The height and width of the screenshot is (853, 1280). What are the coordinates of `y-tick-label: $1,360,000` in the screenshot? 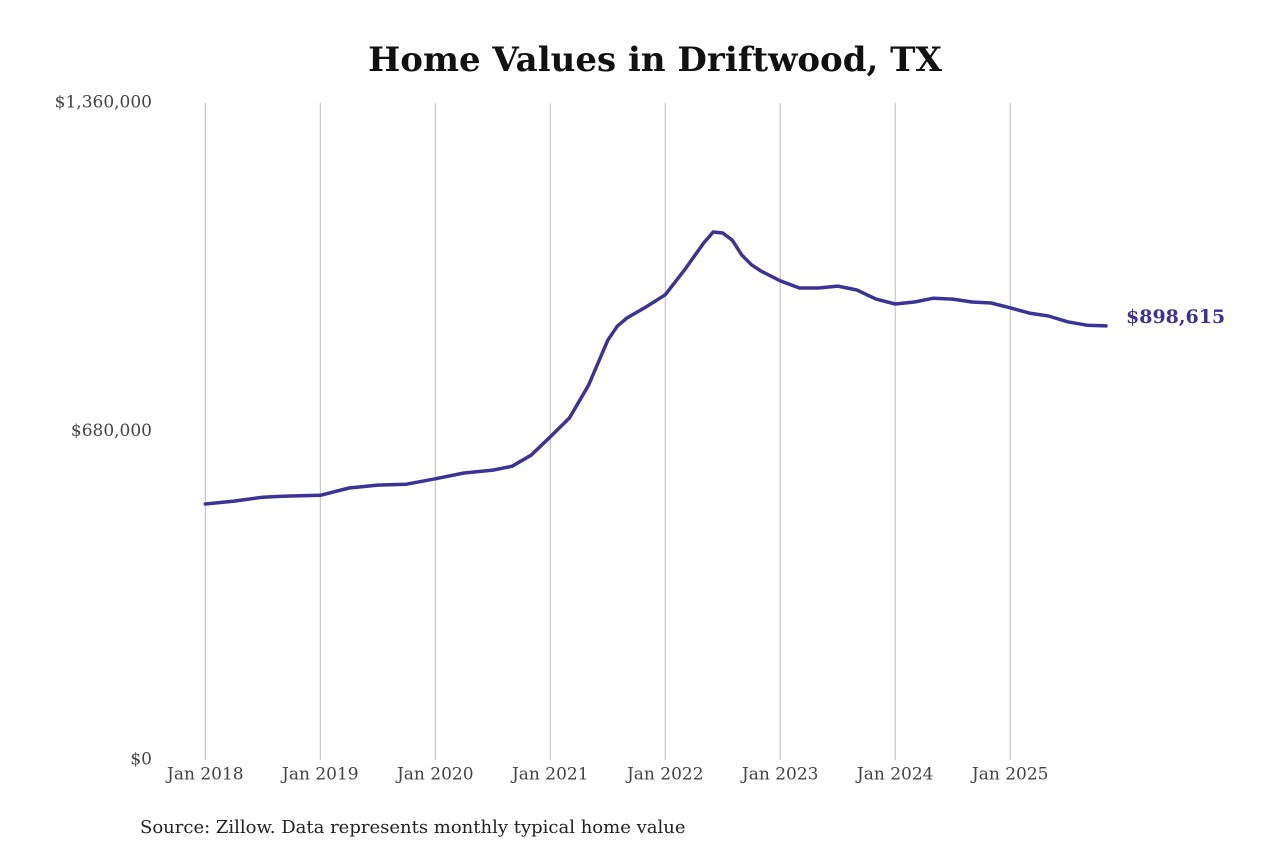 It's located at (103, 103).